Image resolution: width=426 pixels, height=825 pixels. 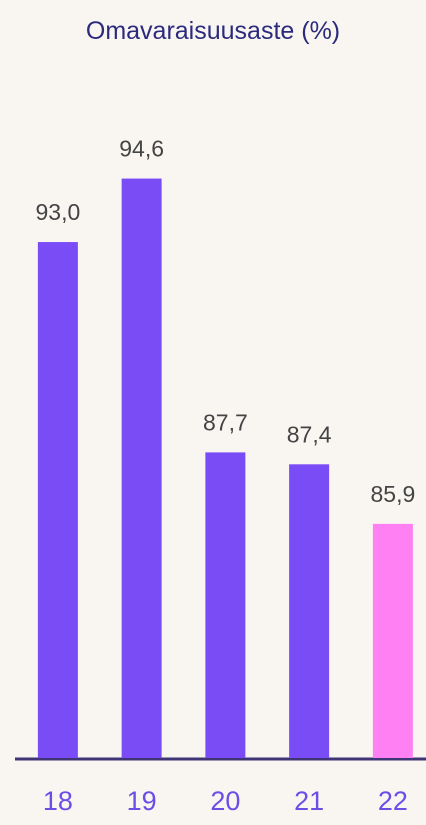 What do you see at coordinates (225, 801) in the screenshot?
I see `x-tick-label: 20` at bounding box center [225, 801].